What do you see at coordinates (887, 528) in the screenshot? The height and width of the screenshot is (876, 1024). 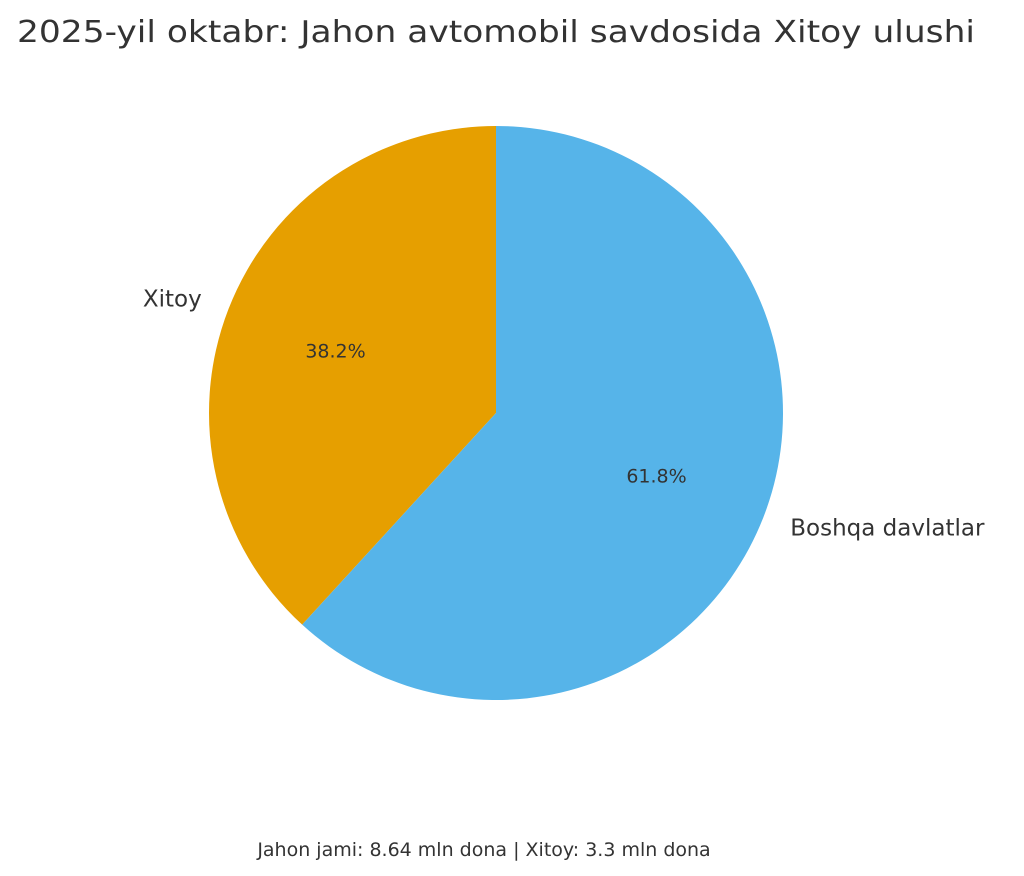 I see `slice-category-label: Boshqa davlatlar` at bounding box center [887, 528].